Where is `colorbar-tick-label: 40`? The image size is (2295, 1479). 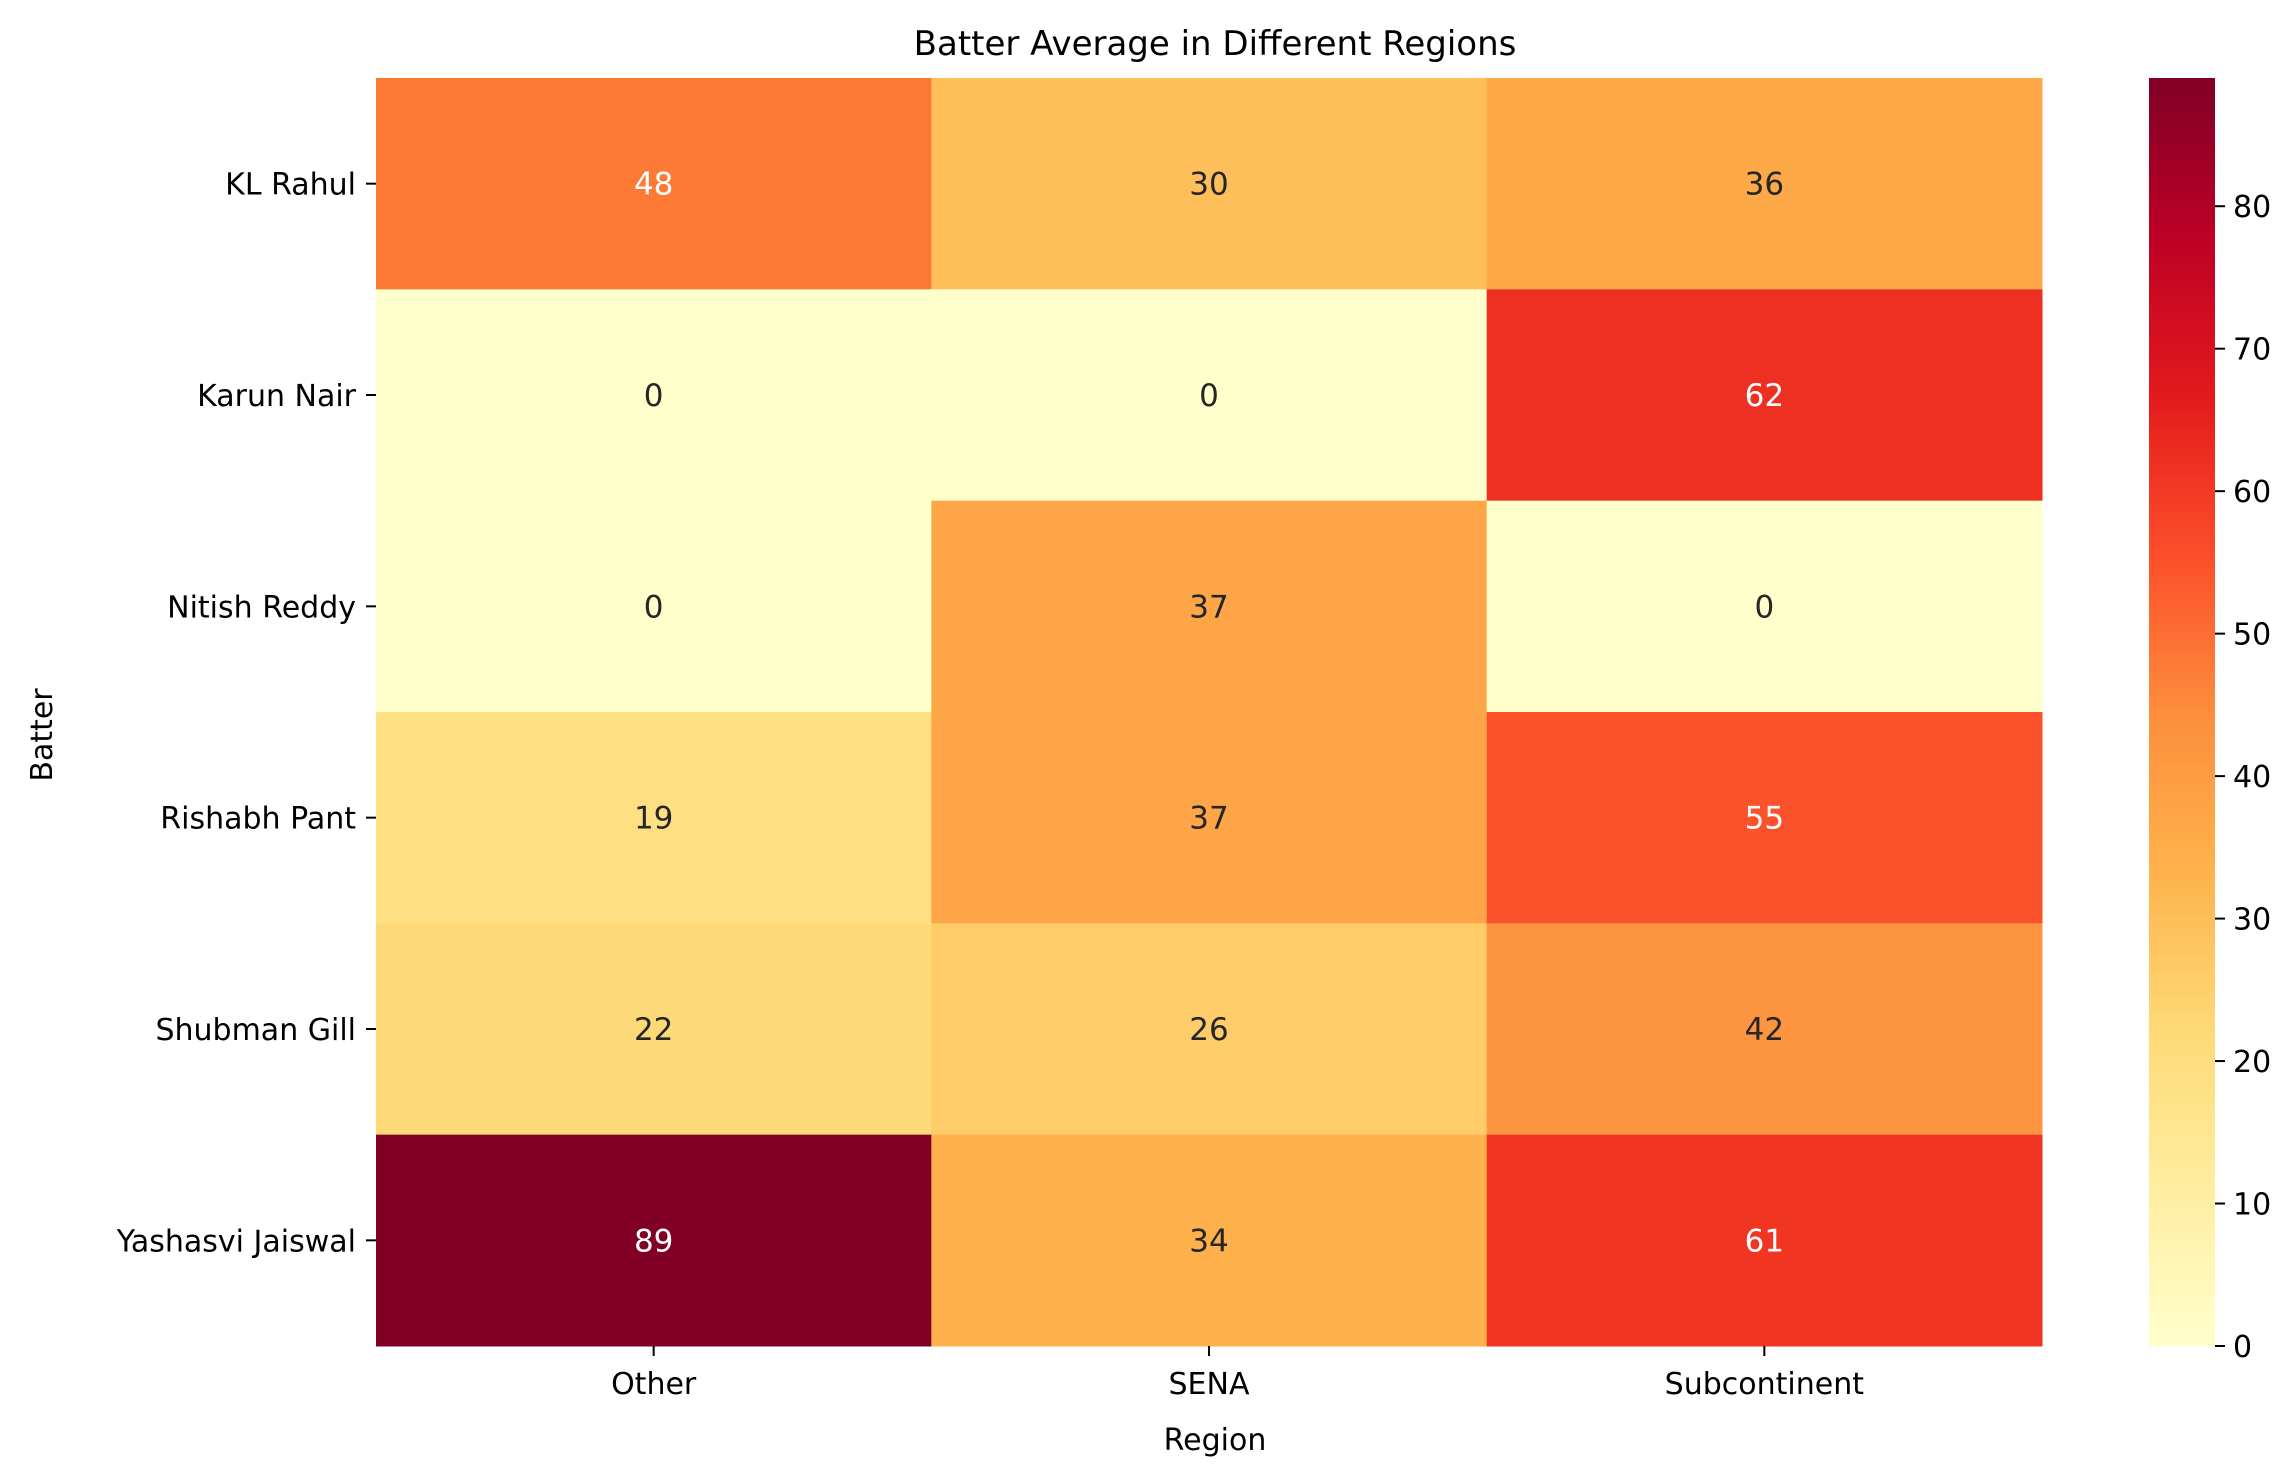
colorbar-tick-label: 40 is located at coordinates (2252, 777).